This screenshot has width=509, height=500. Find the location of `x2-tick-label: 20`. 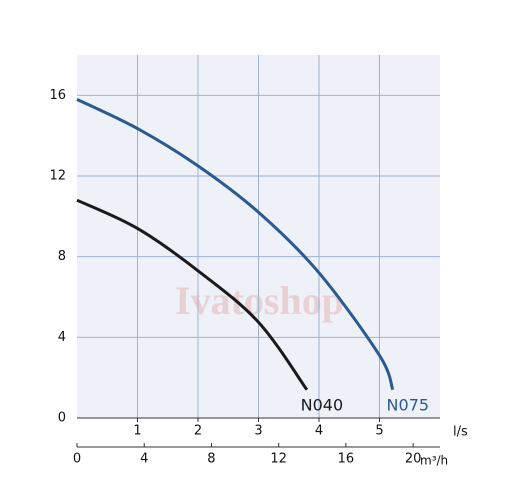

x2-tick-label: 20 is located at coordinates (413, 459).